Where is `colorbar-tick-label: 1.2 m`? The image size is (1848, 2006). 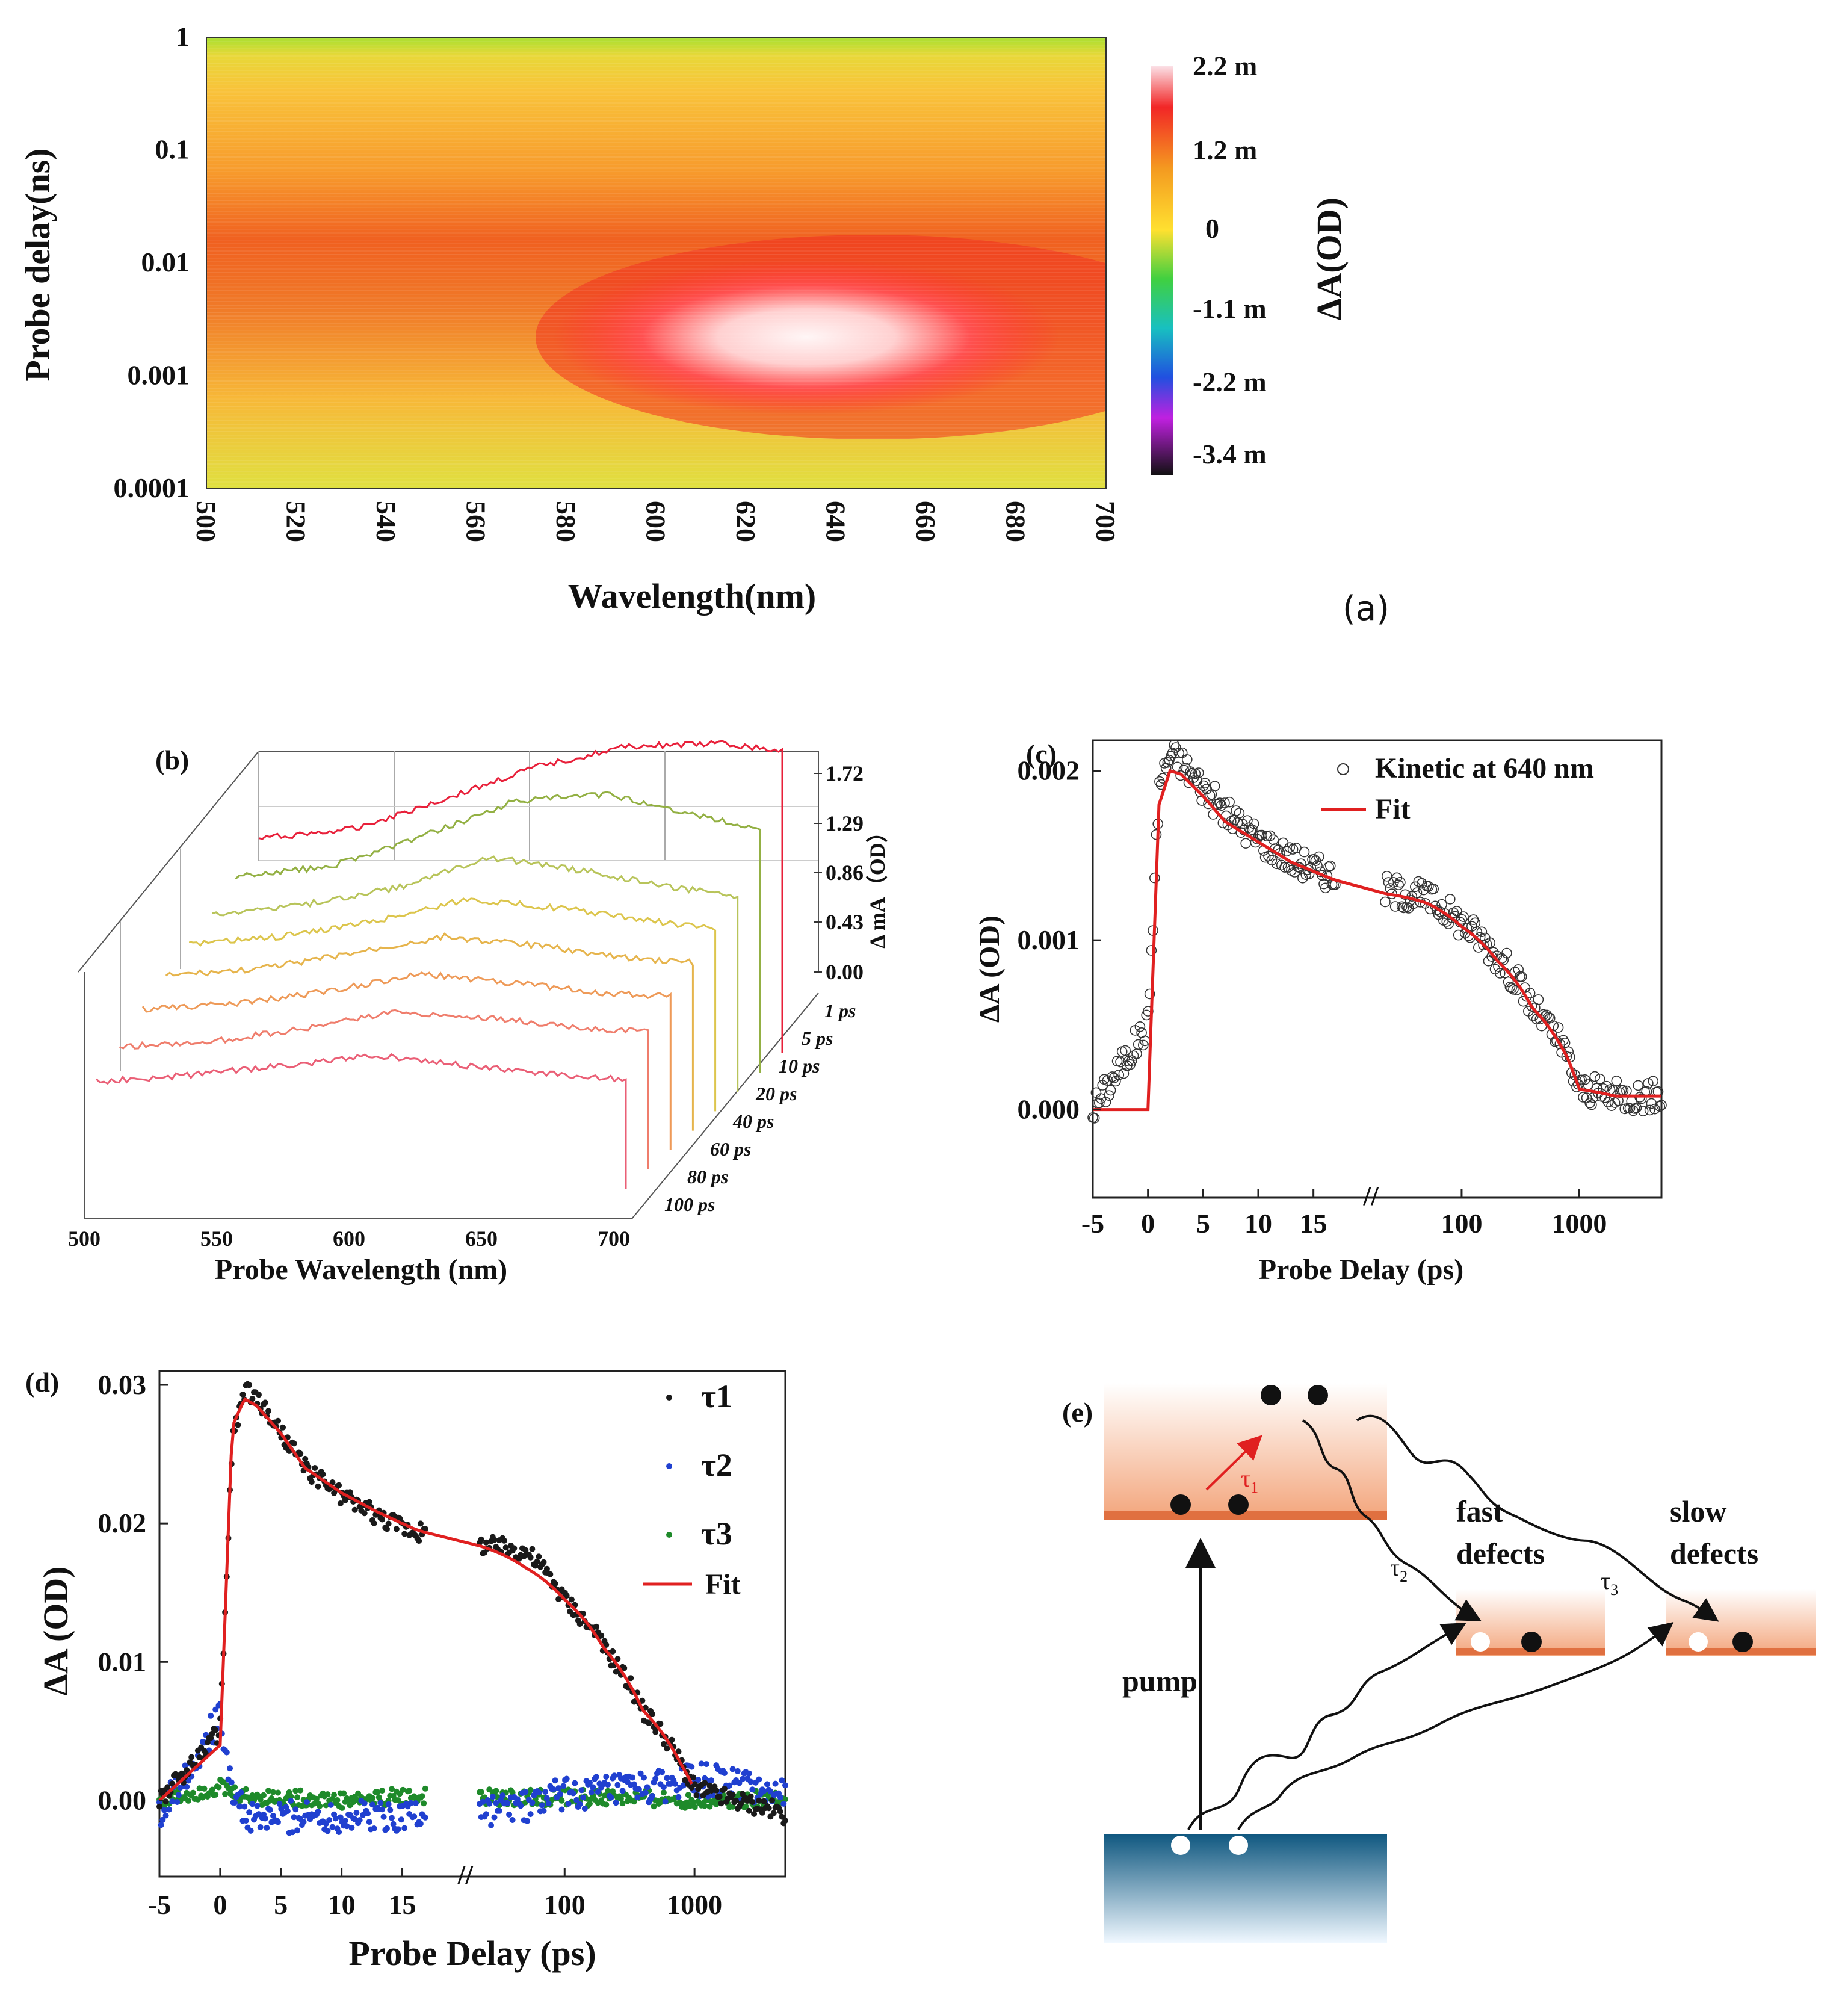
colorbar-tick-label: 1.2 m is located at coordinates (1225, 150).